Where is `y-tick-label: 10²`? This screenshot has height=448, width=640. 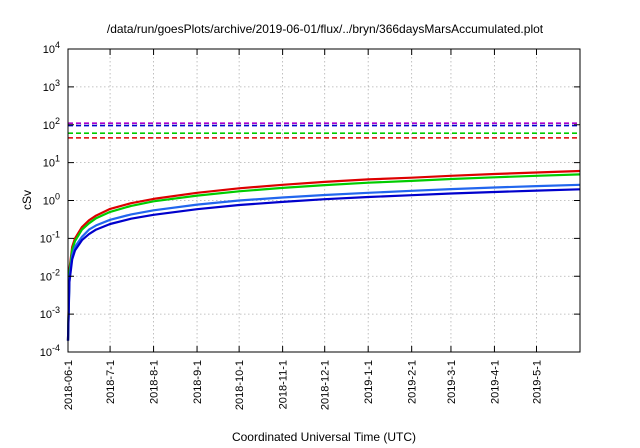
y-tick-label: 10² is located at coordinates (51, 124).